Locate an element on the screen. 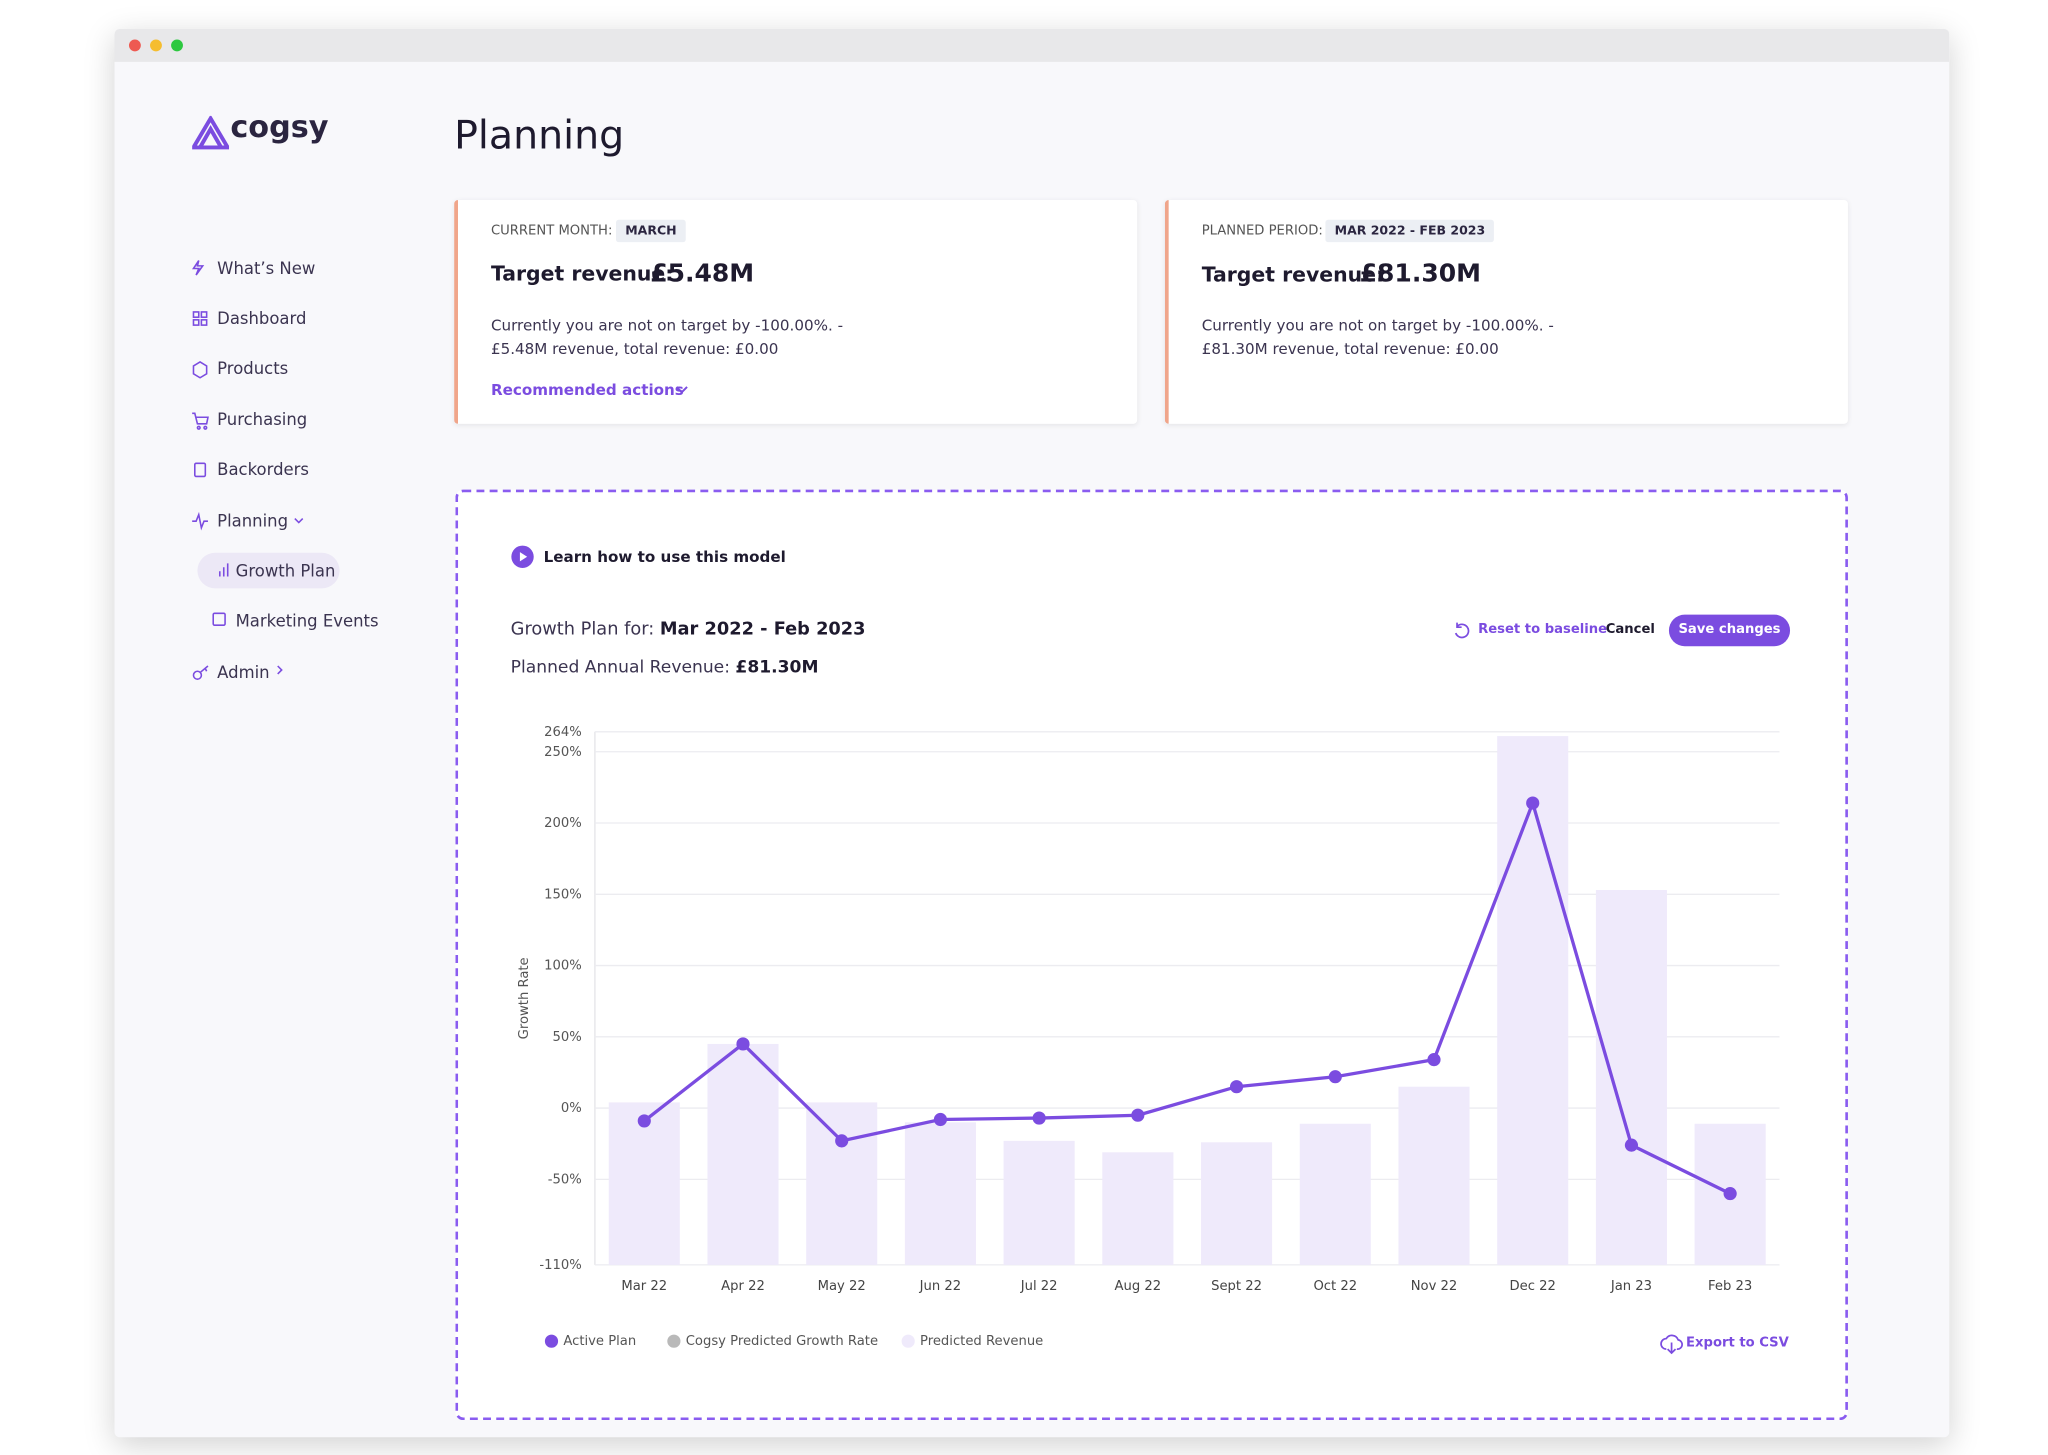 The image size is (2048, 1455). reset-button: Reset to baseline is located at coordinates (1543, 630).